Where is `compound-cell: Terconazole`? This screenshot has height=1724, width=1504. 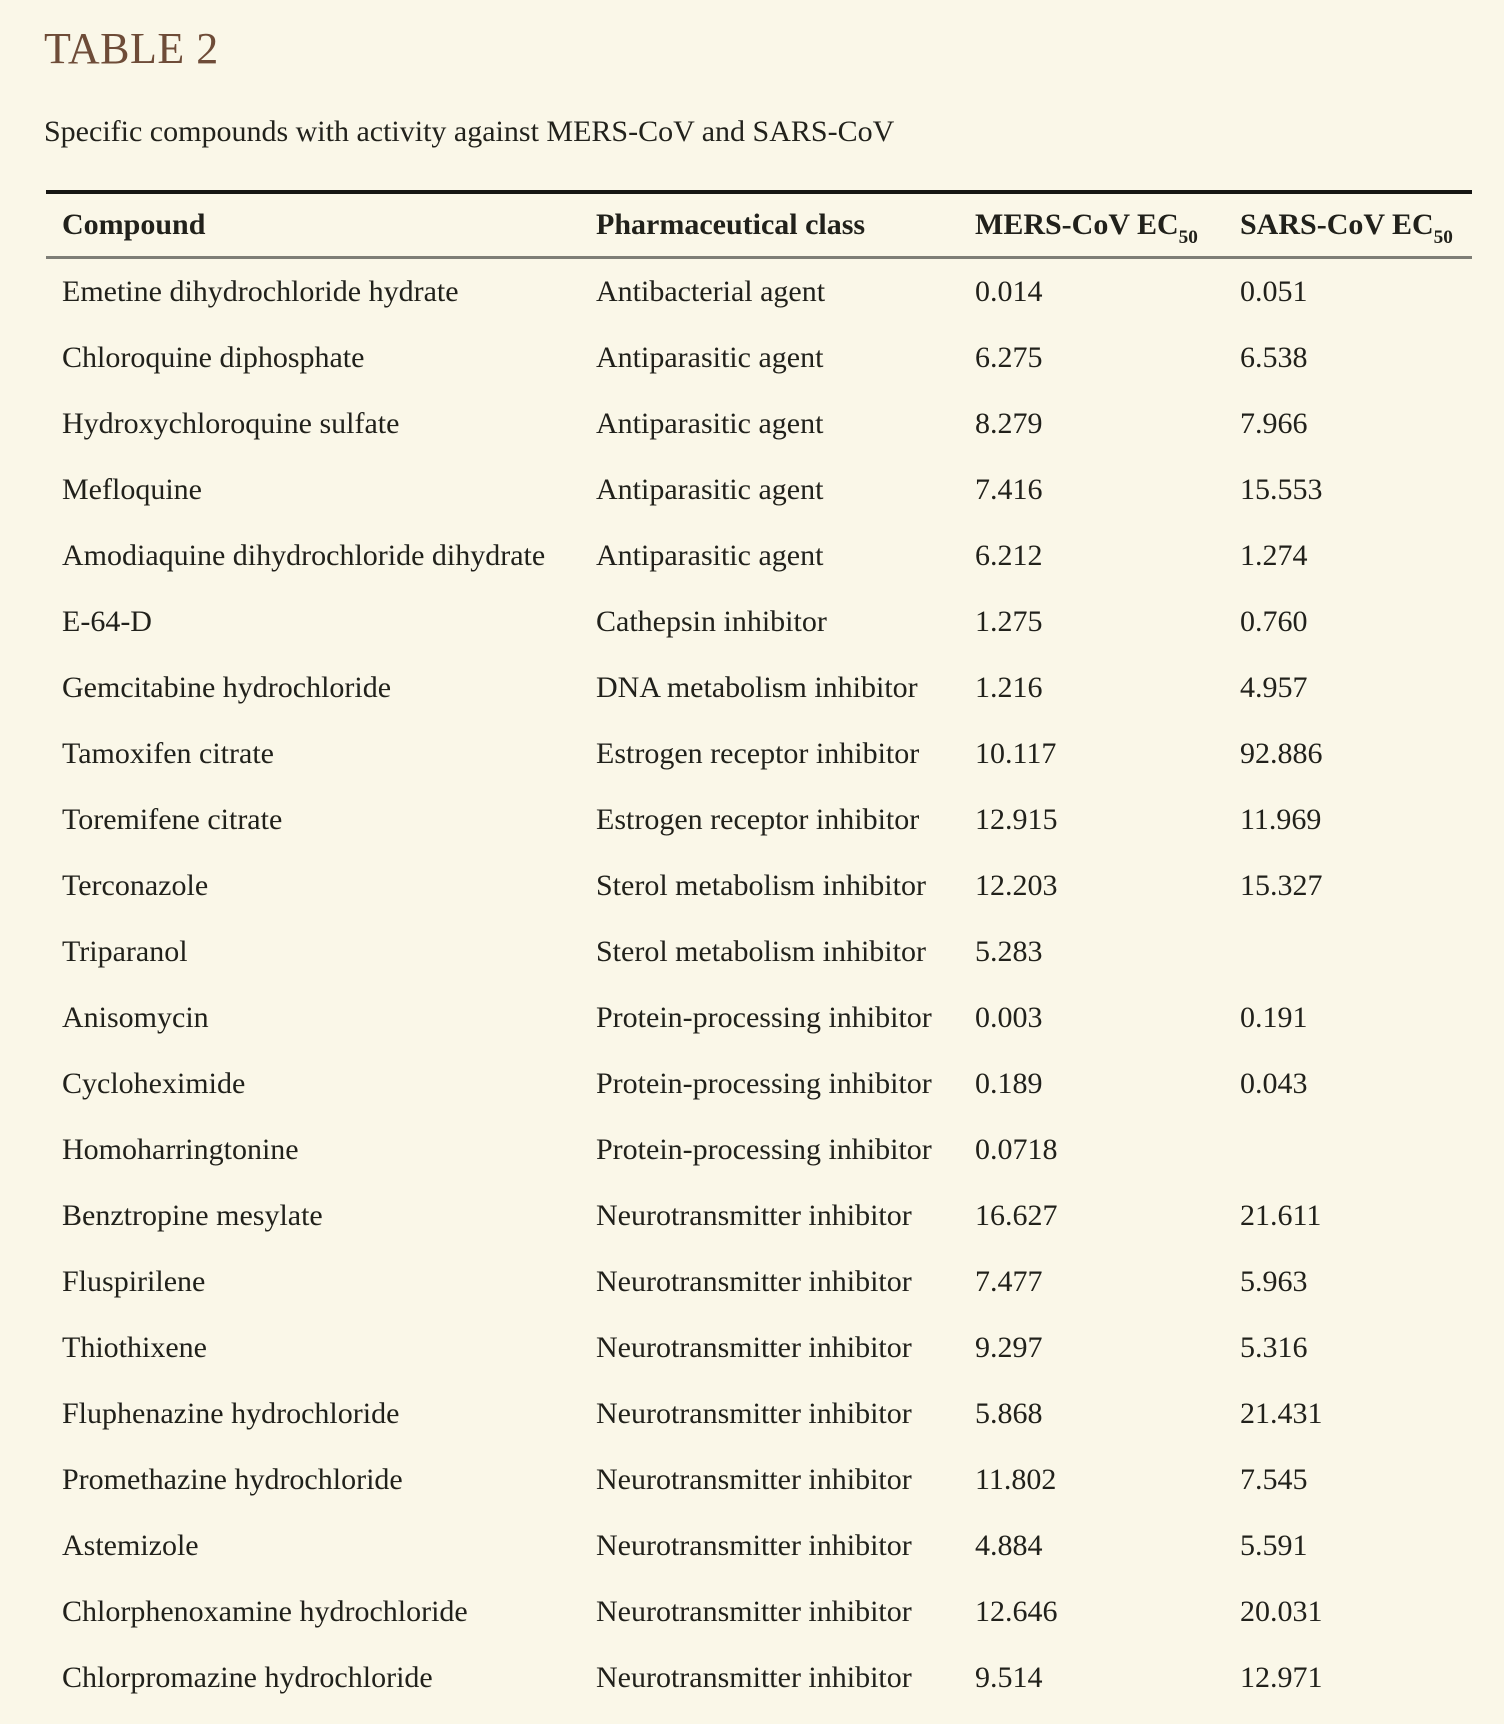 compound-cell: Terconazole is located at coordinates (135, 886).